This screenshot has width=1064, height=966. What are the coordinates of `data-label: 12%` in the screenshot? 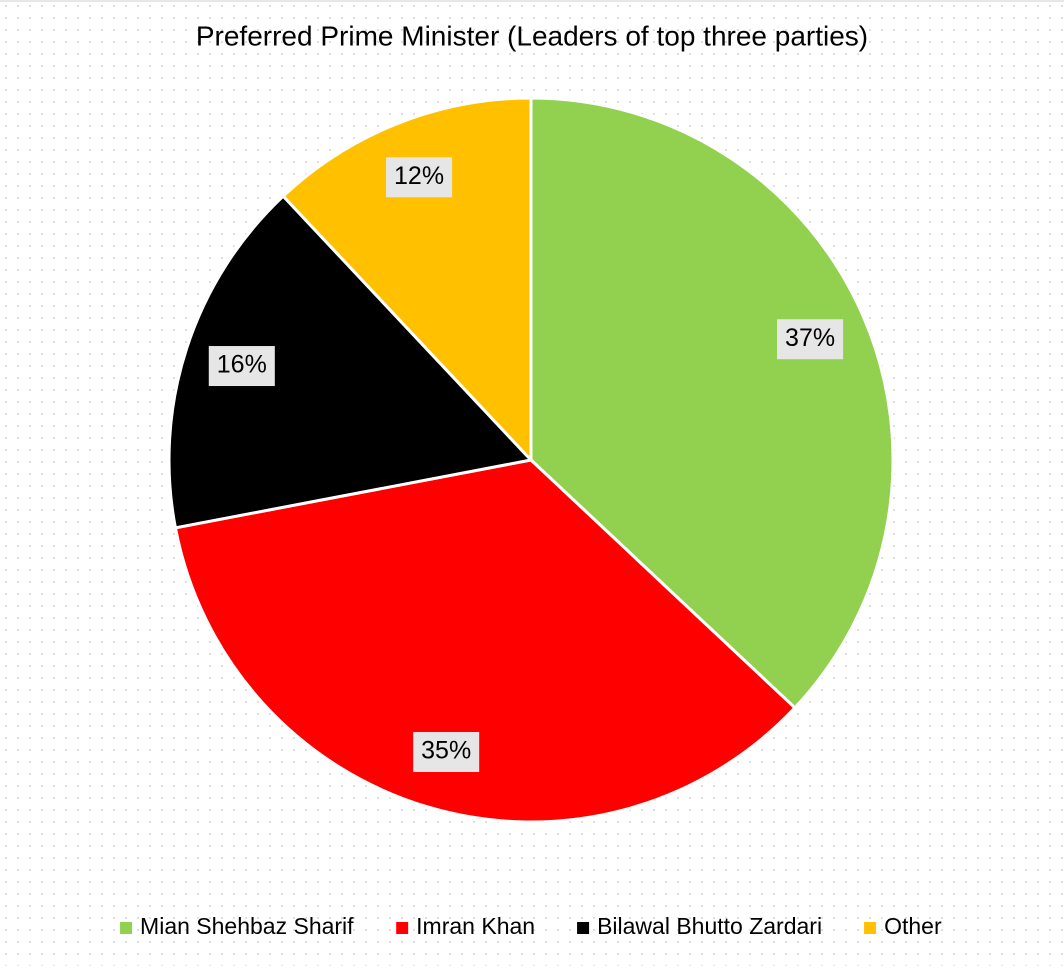 It's located at (419, 176).